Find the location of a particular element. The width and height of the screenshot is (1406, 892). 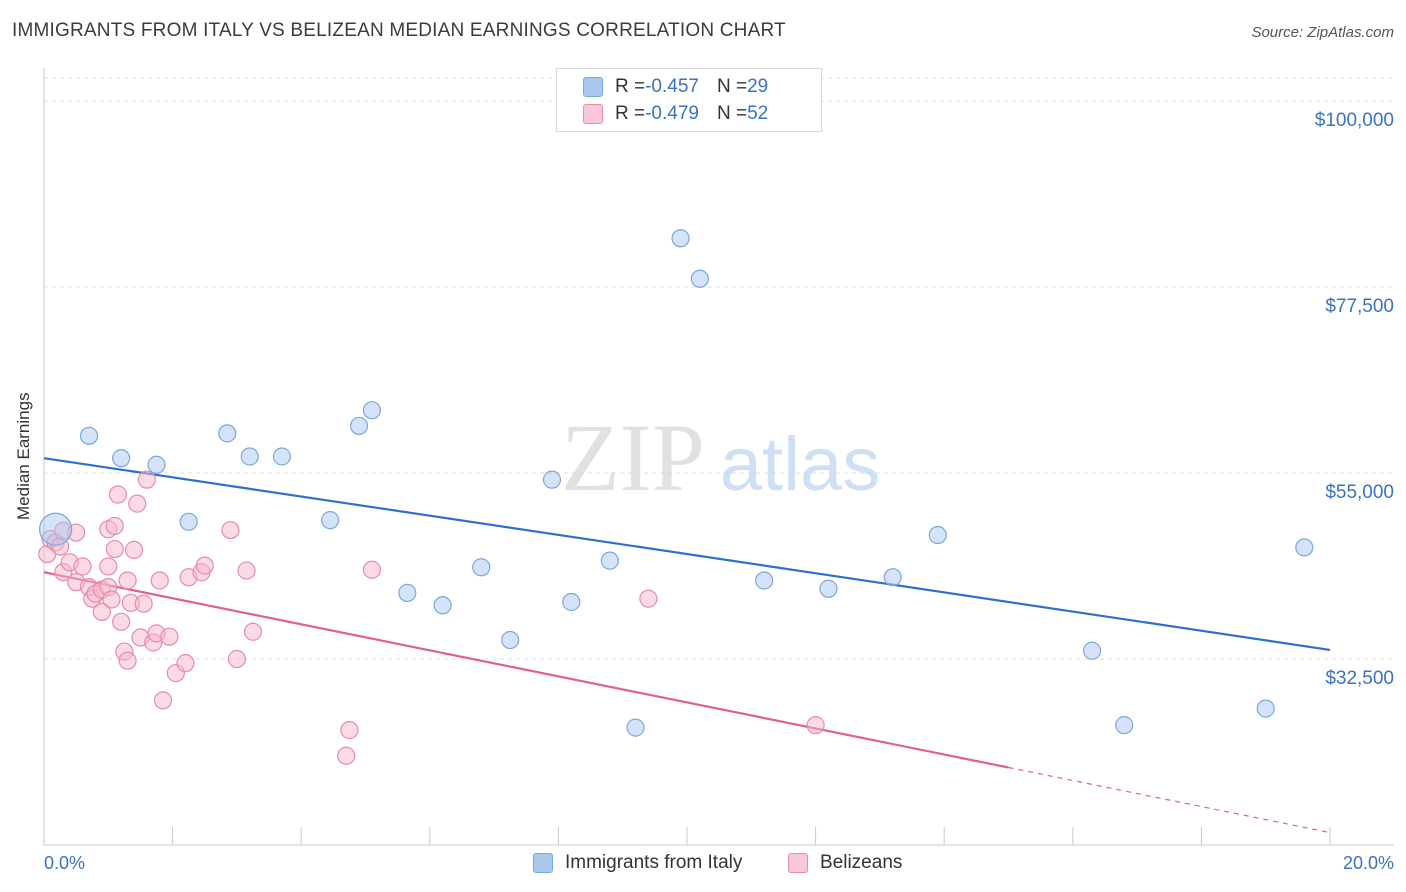

y-tick-label: $55,000 is located at coordinates (1359, 493).